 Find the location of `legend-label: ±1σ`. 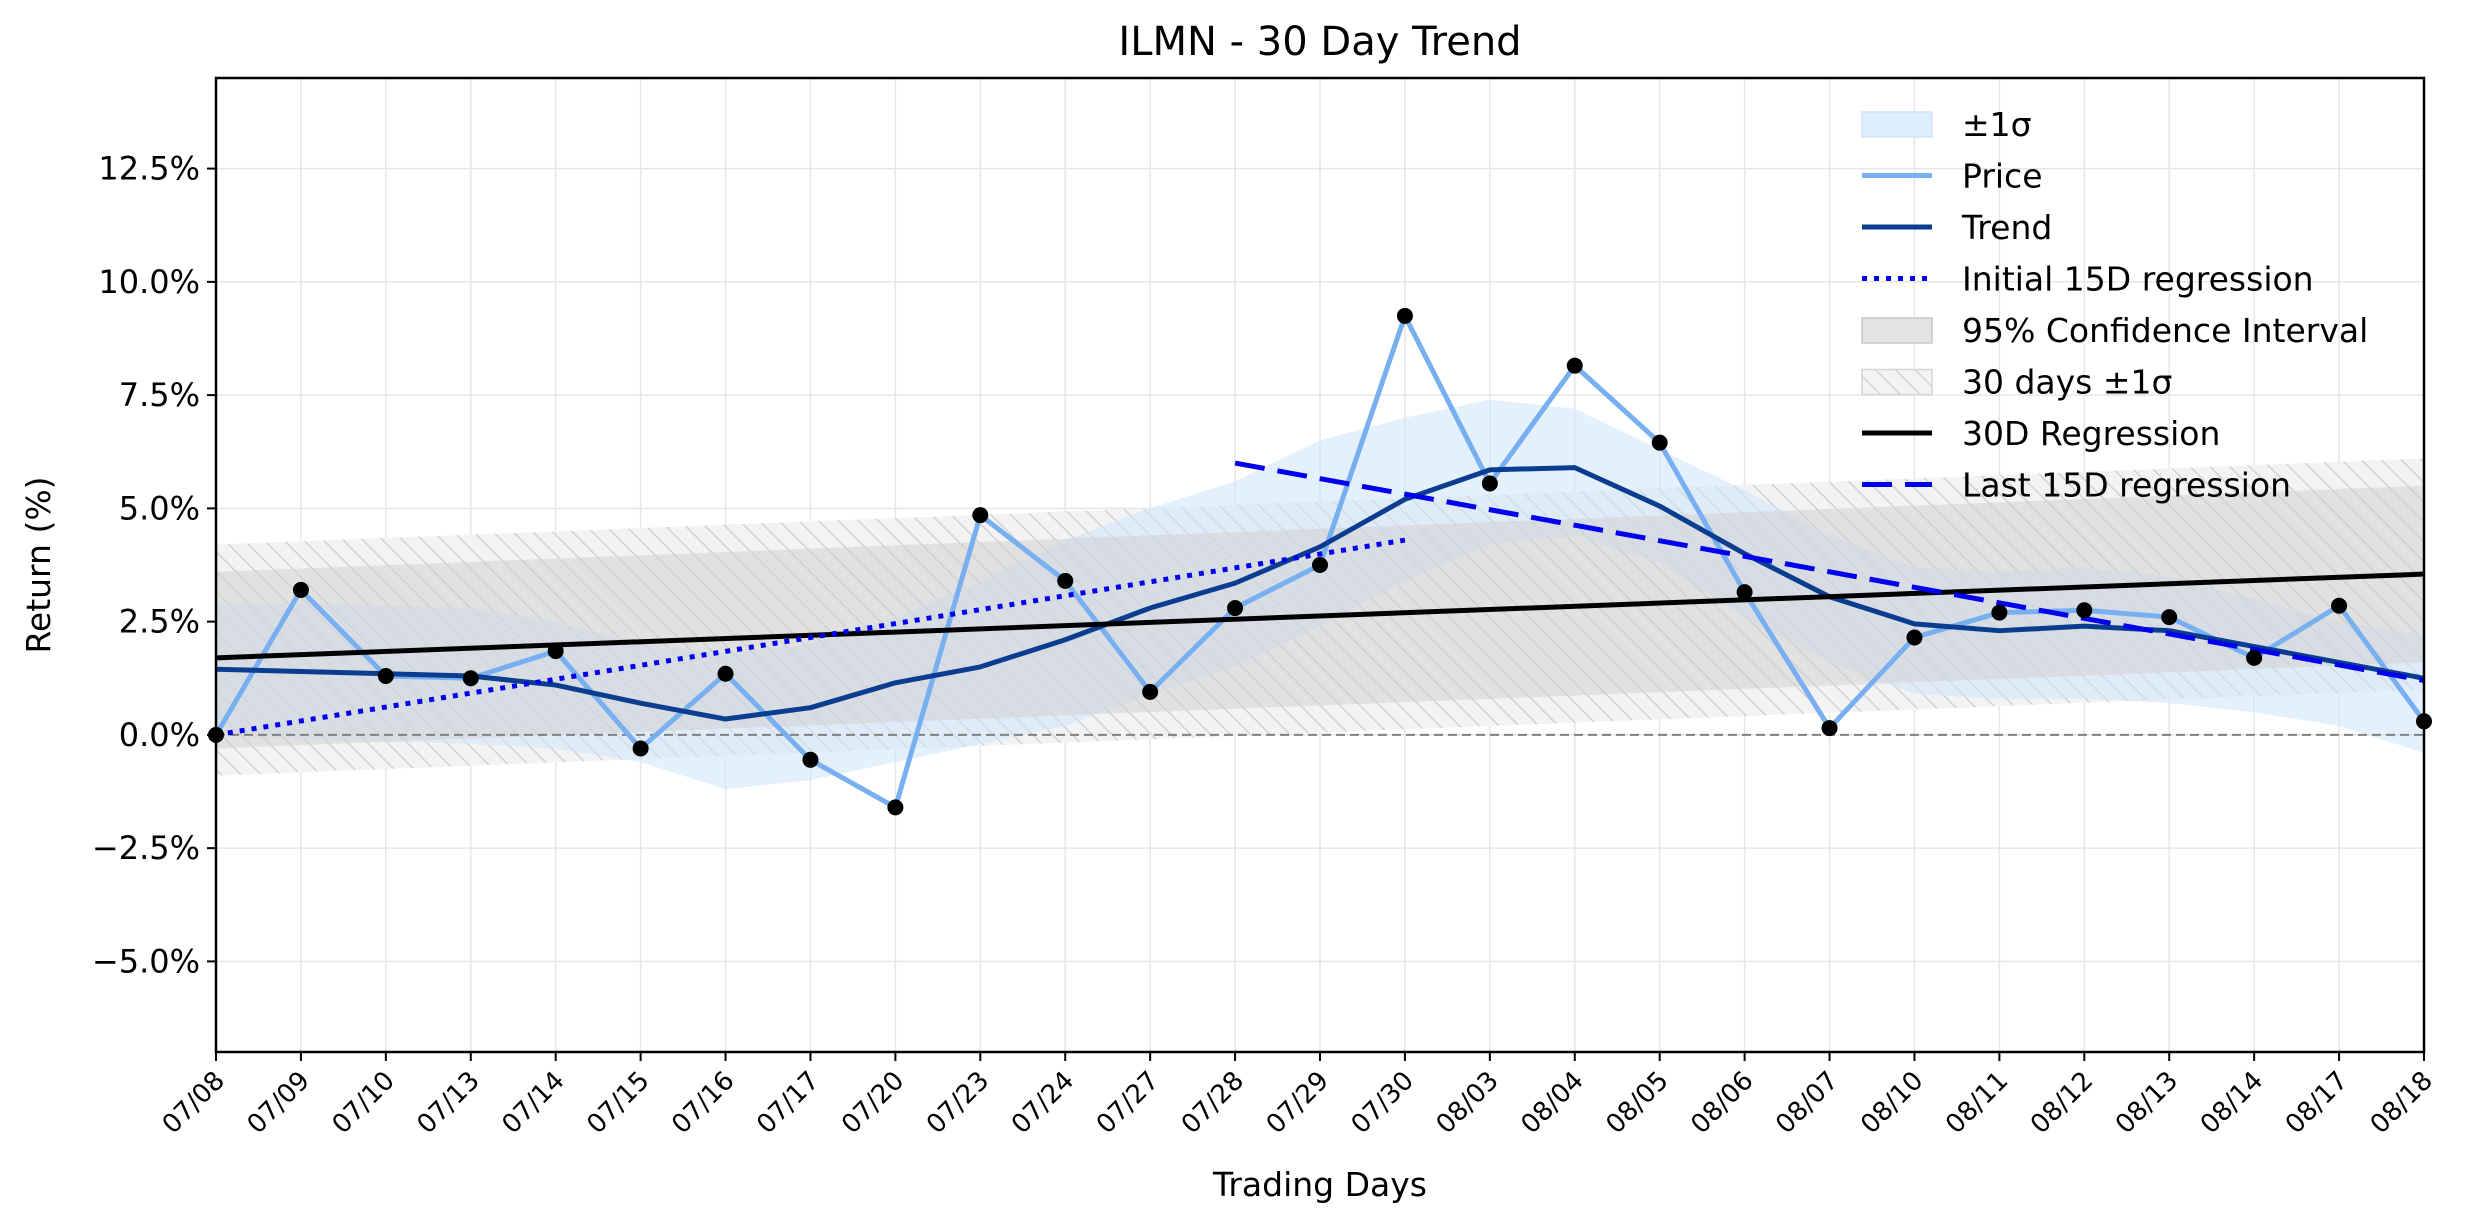

legend-label: ±1σ is located at coordinates (1997, 124).